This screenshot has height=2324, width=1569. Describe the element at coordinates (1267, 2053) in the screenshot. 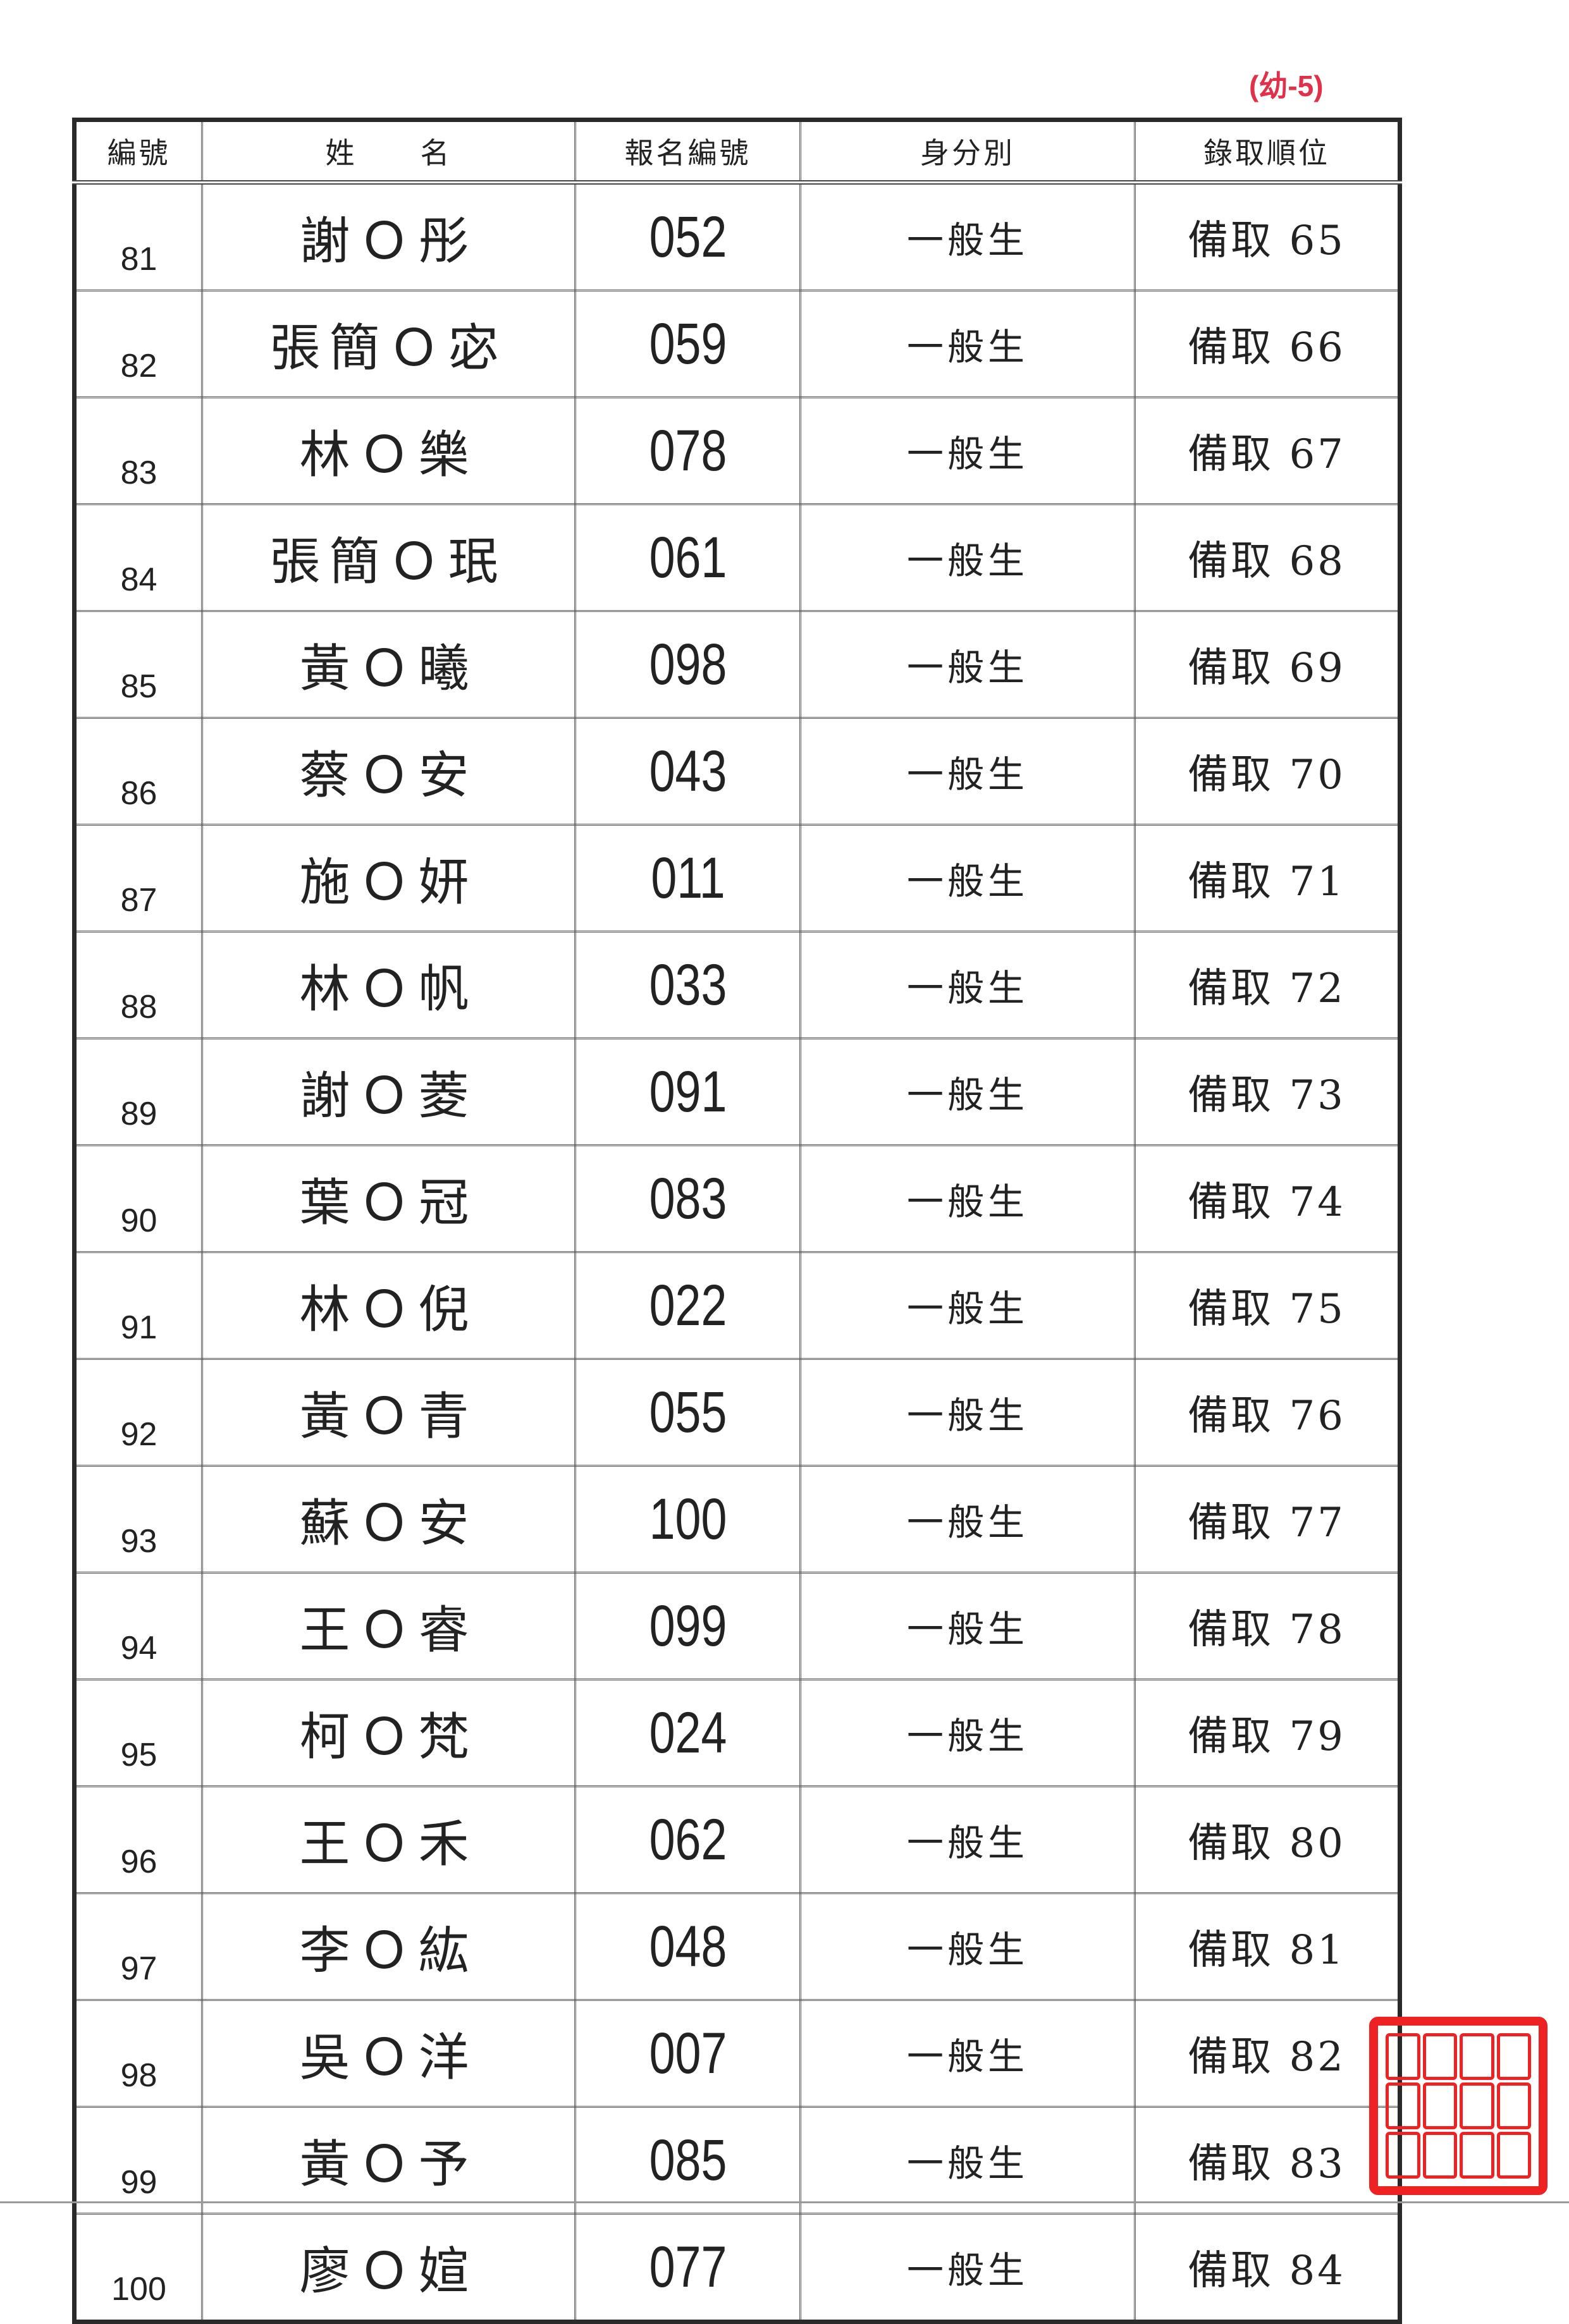

I see `admission-rank: 備取 82` at that location.